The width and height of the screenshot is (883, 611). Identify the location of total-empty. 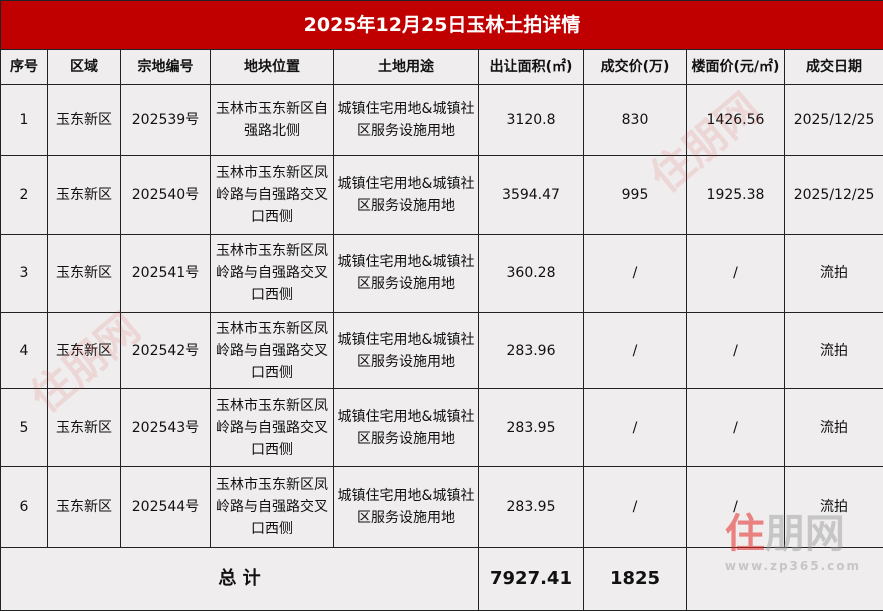
(784, 578).